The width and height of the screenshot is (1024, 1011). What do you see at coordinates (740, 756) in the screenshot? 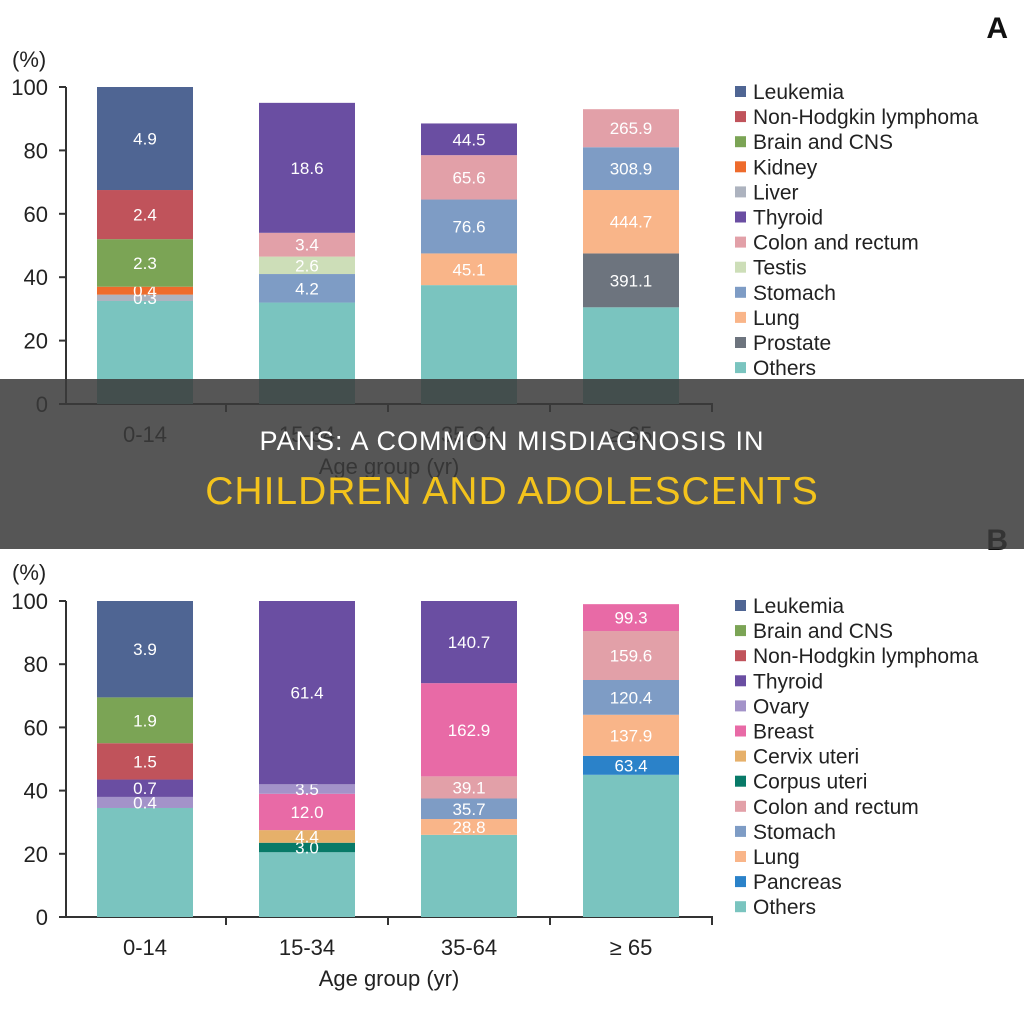
I see `legend-swatch-cervix-uteri` at bounding box center [740, 756].